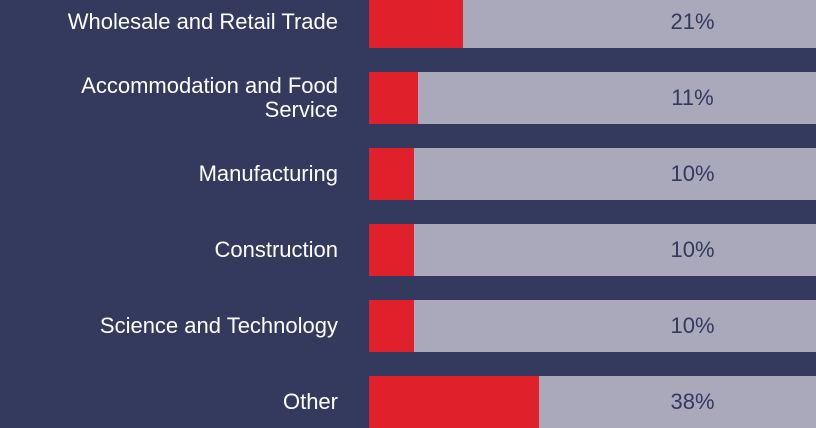 The image size is (816, 428). What do you see at coordinates (692, 21) in the screenshot?
I see `value-label: 21%` at bounding box center [692, 21].